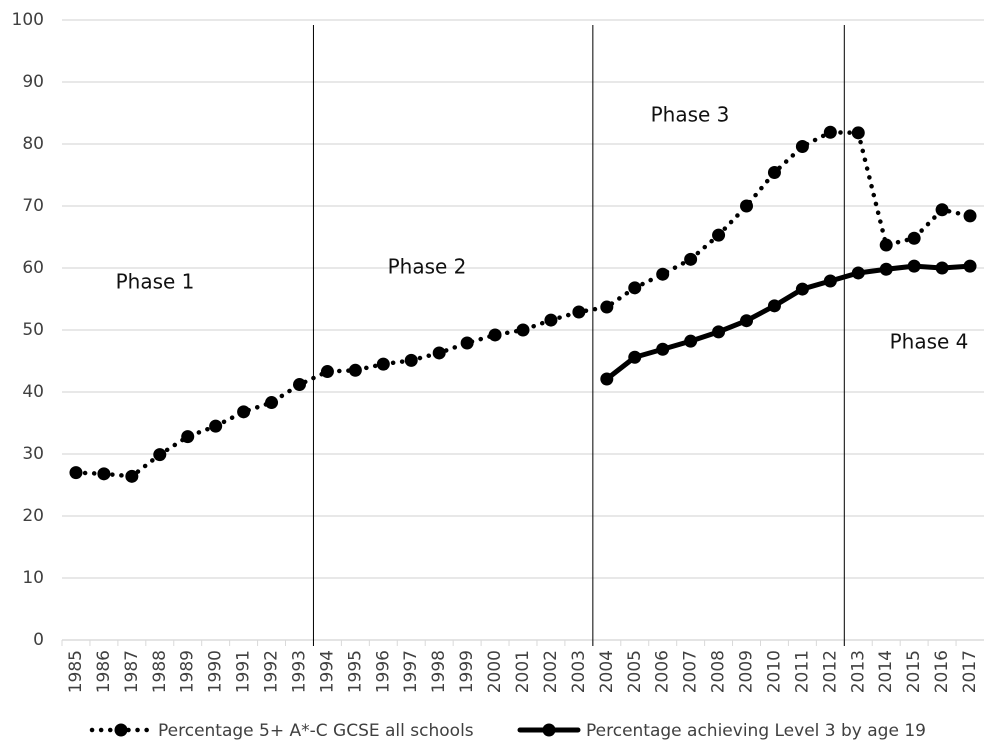  What do you see at coordinates (495, 671) in the screenshot?
I see `x-tick-label: 2000` at bounding box center [495, 671].